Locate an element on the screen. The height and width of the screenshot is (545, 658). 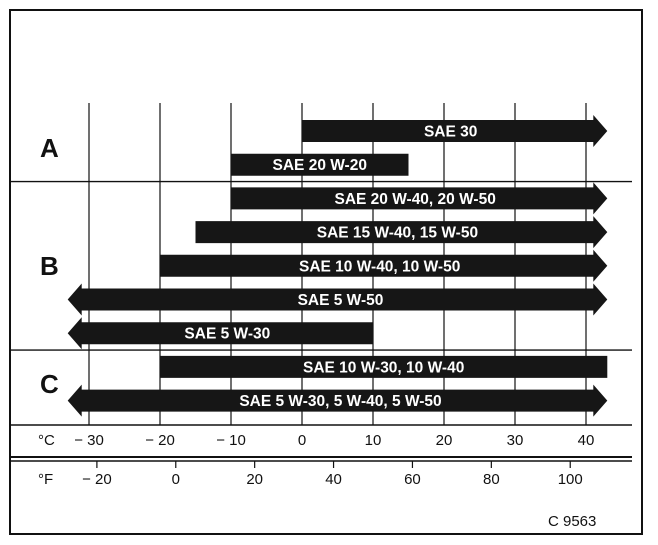
celsius-tick-label: 0 is located at coordinates (302, 440).